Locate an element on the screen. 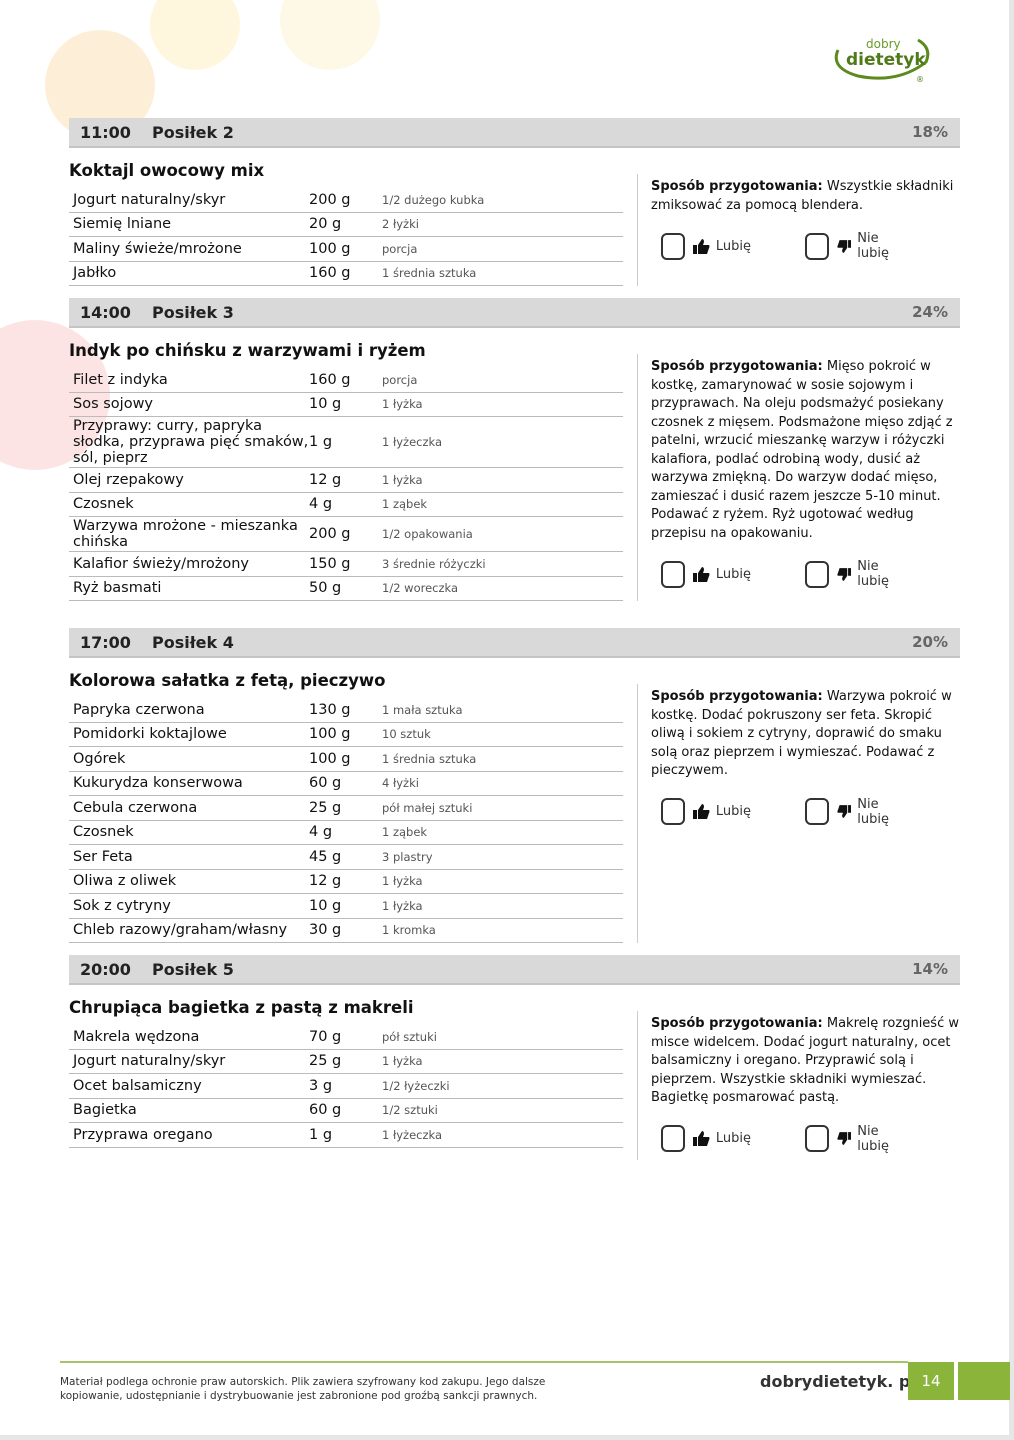 The height and width of the screenshot is (1440, 1014). ingredient-measure: 1 ząbek is located at coordinates (405, 832).